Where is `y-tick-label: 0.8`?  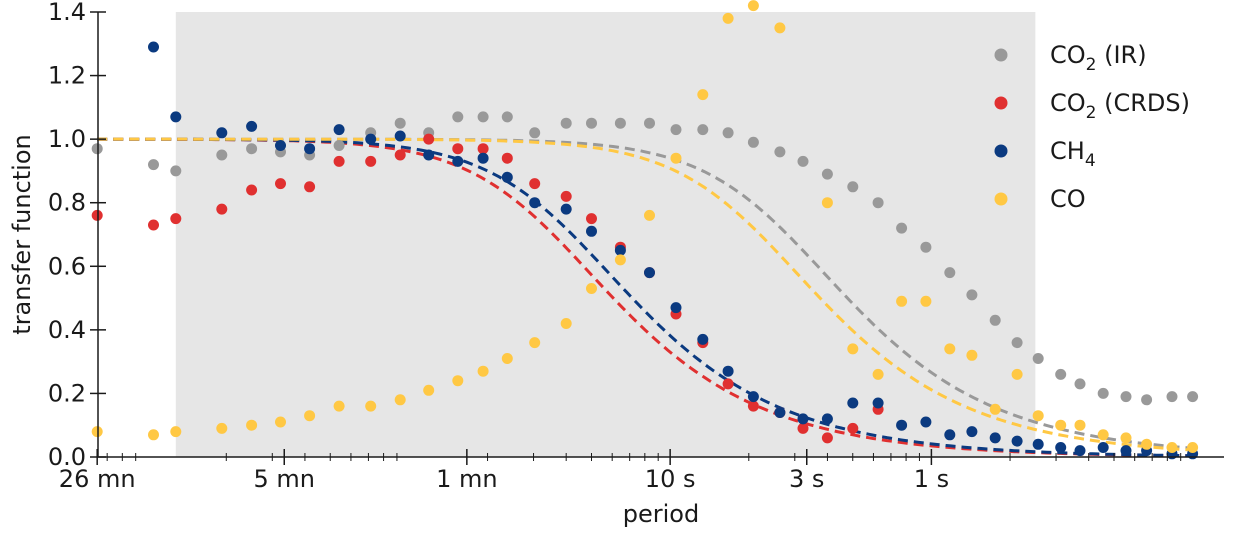 y-tick-label: 0.8 is located at coordinates (67, 203).